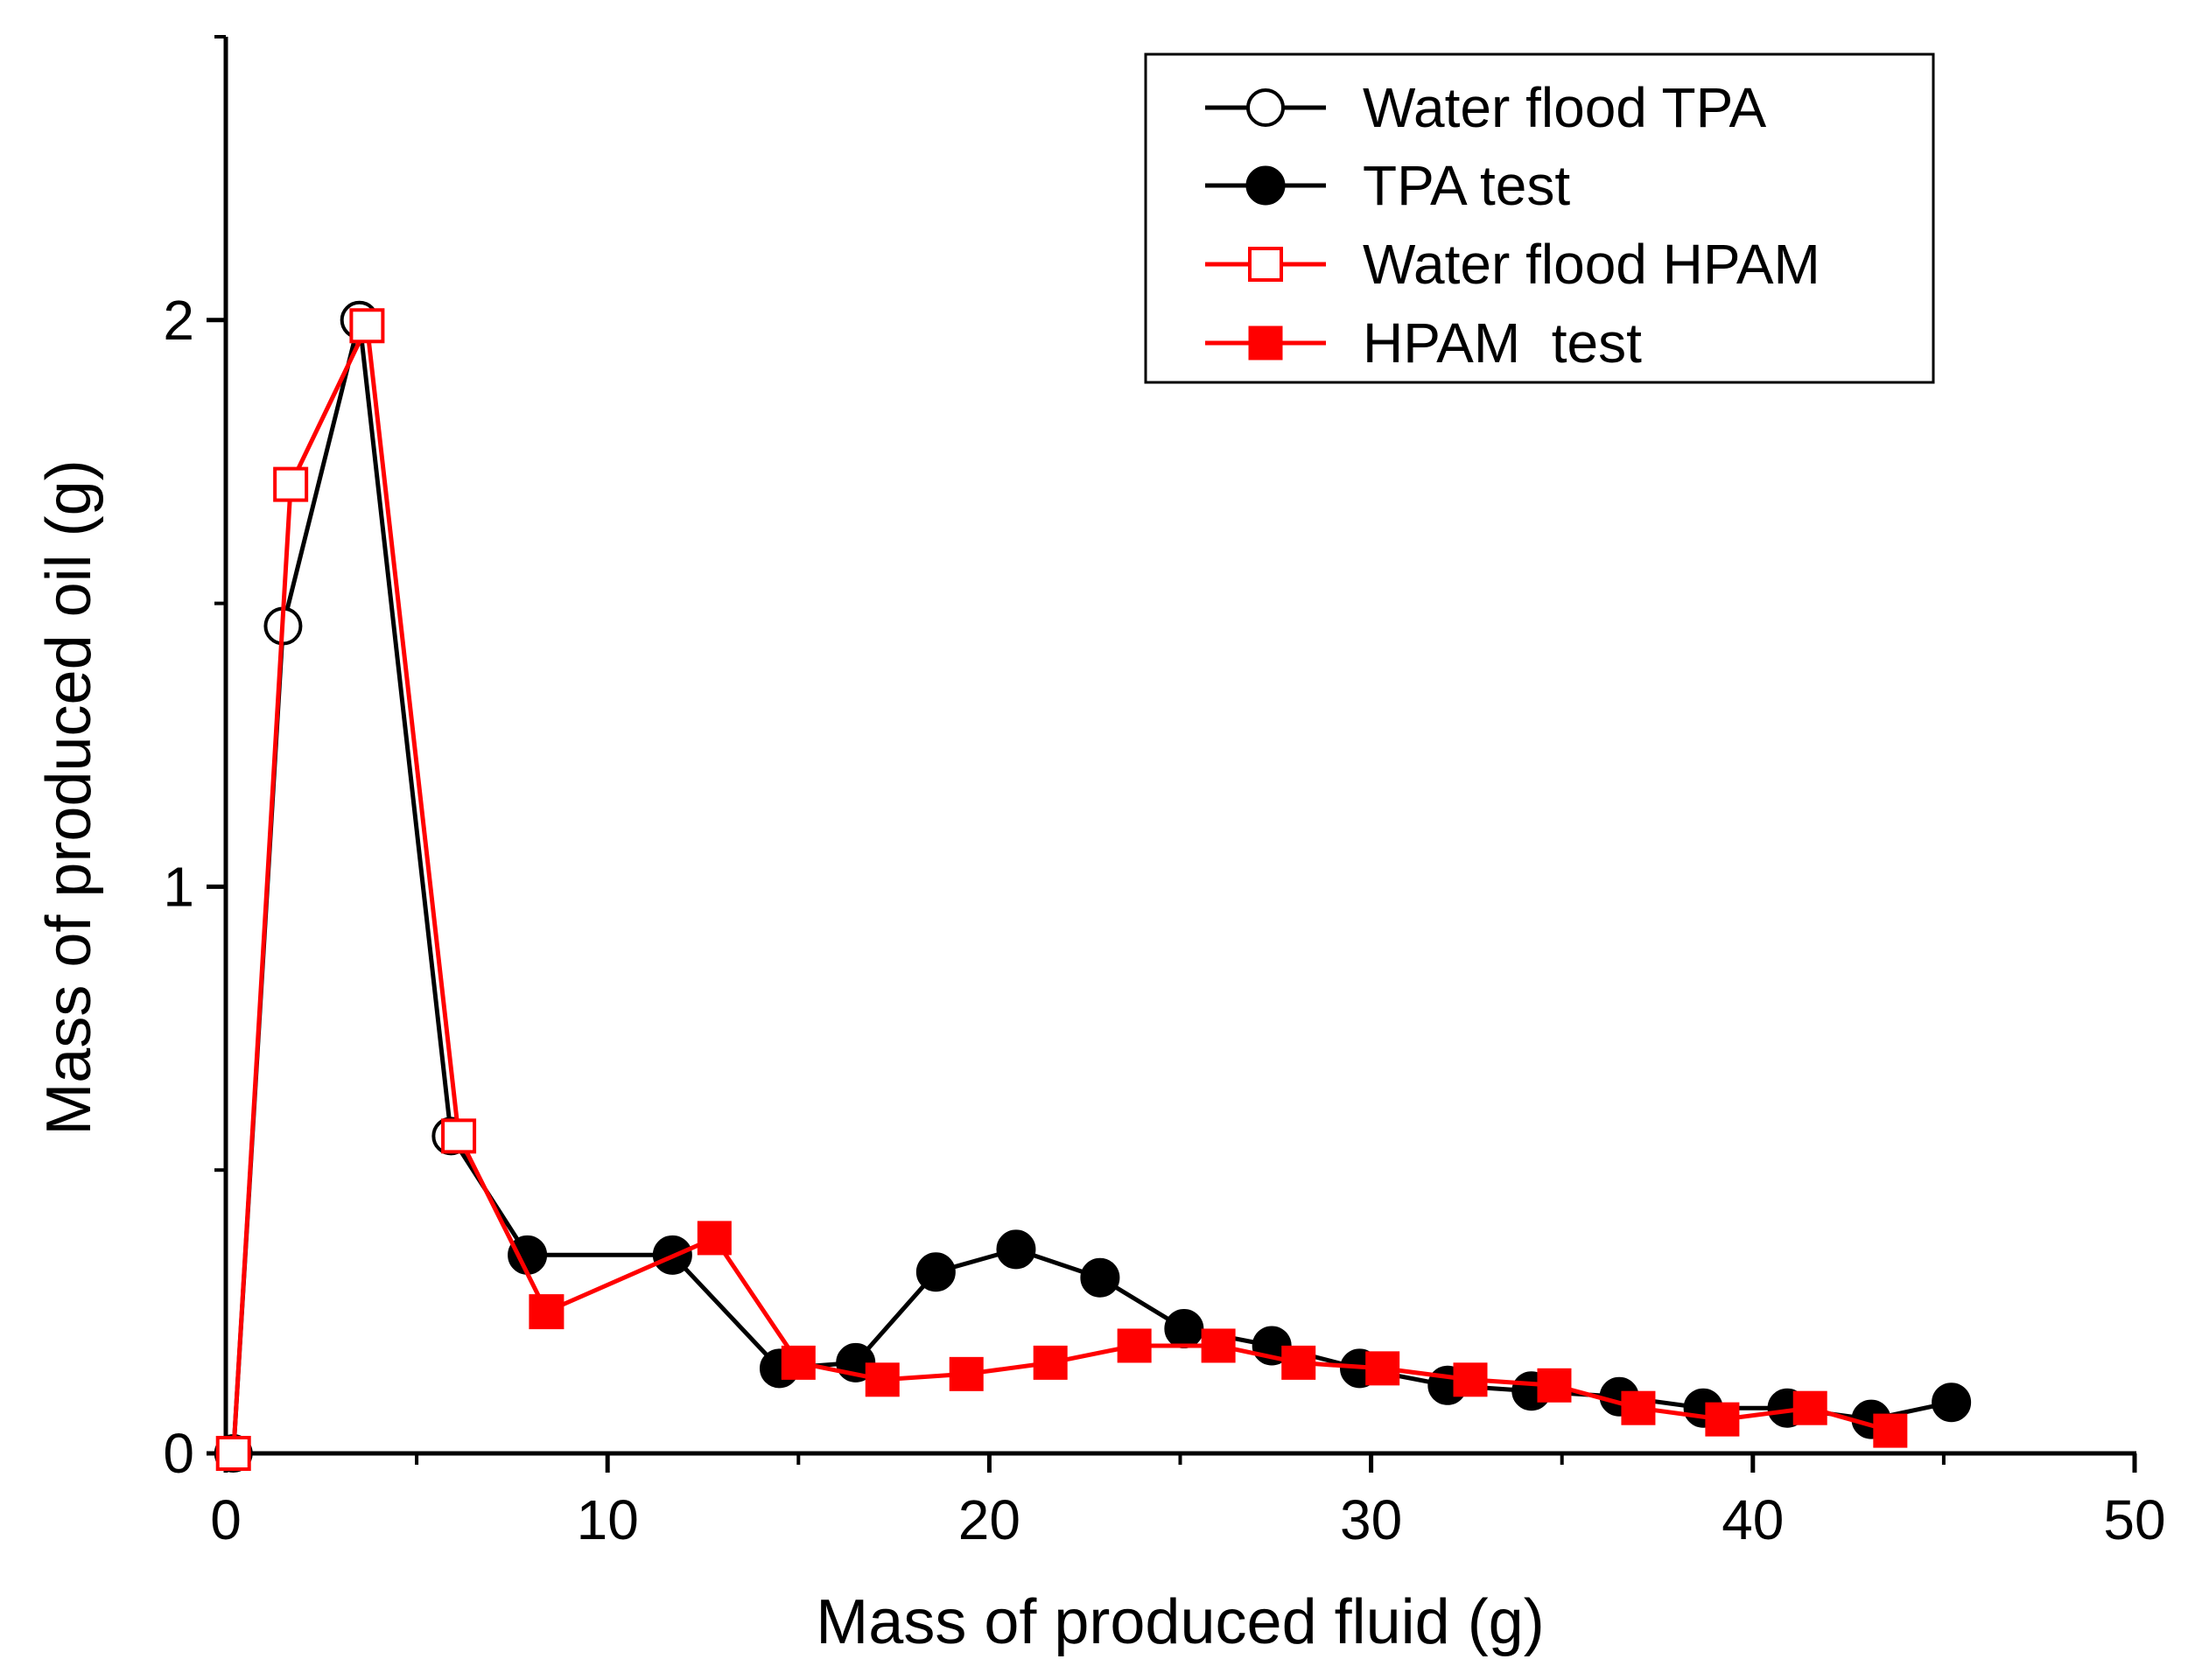 This screenshot has width=2195, height=1680. I want to click on x-tick-label: 40, so click(1753, 1519).